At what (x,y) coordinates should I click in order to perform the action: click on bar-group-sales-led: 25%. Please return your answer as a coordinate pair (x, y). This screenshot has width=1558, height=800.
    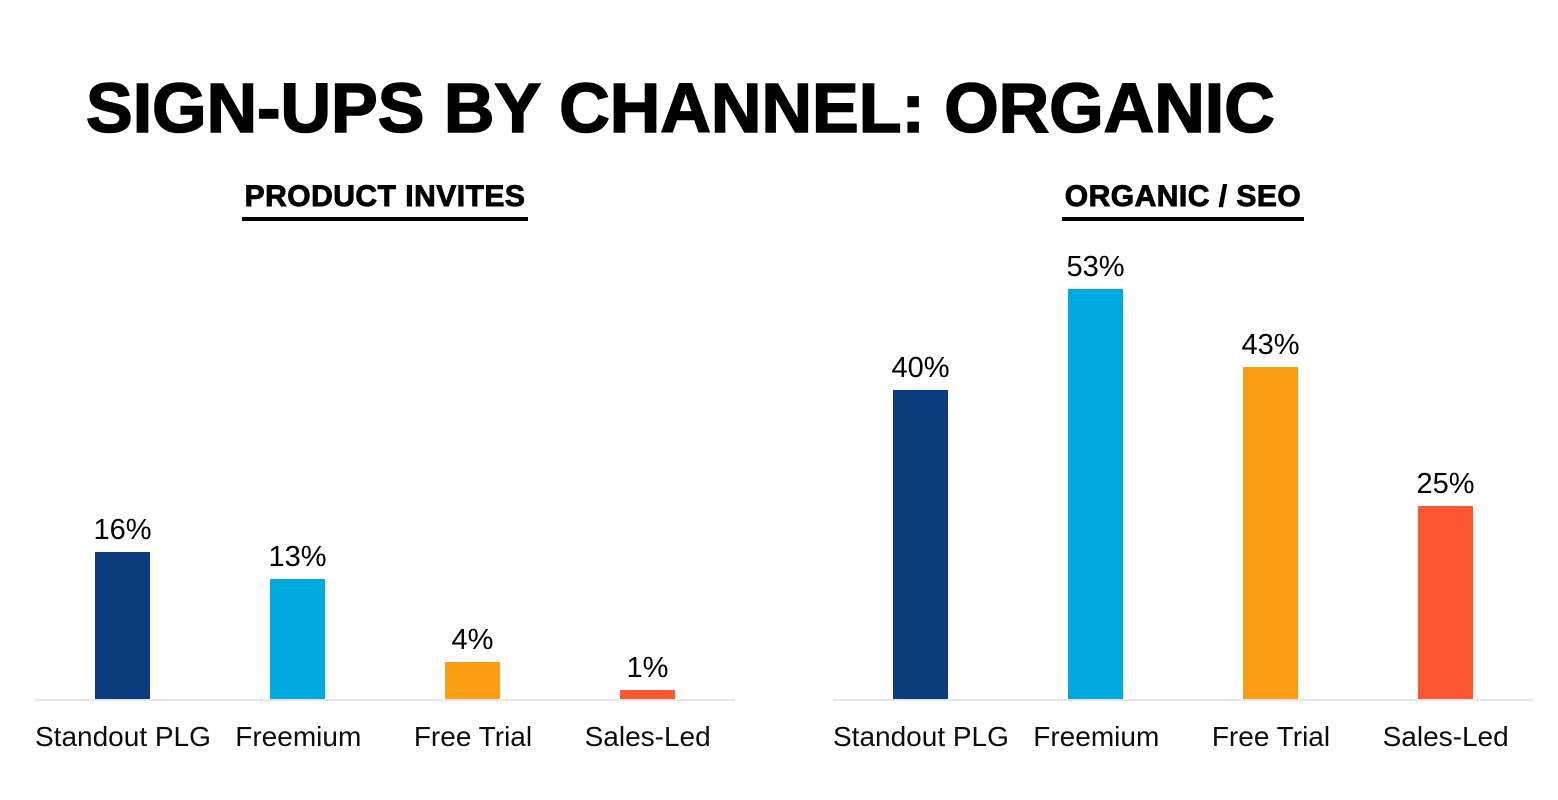
    Looking at the image, I should click on (1445, 583).